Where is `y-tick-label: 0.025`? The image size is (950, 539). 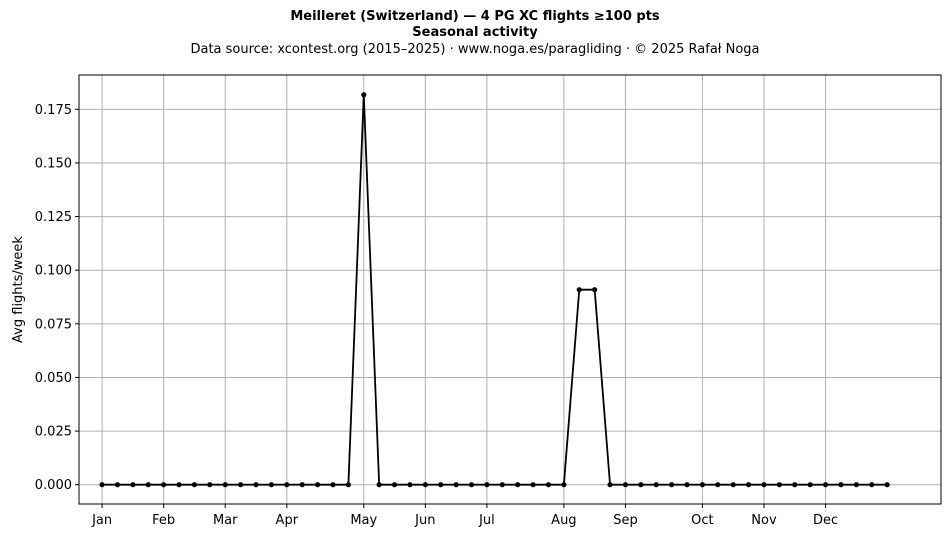
y-tick-label: 0.025 is located at coordinates (53, 432).